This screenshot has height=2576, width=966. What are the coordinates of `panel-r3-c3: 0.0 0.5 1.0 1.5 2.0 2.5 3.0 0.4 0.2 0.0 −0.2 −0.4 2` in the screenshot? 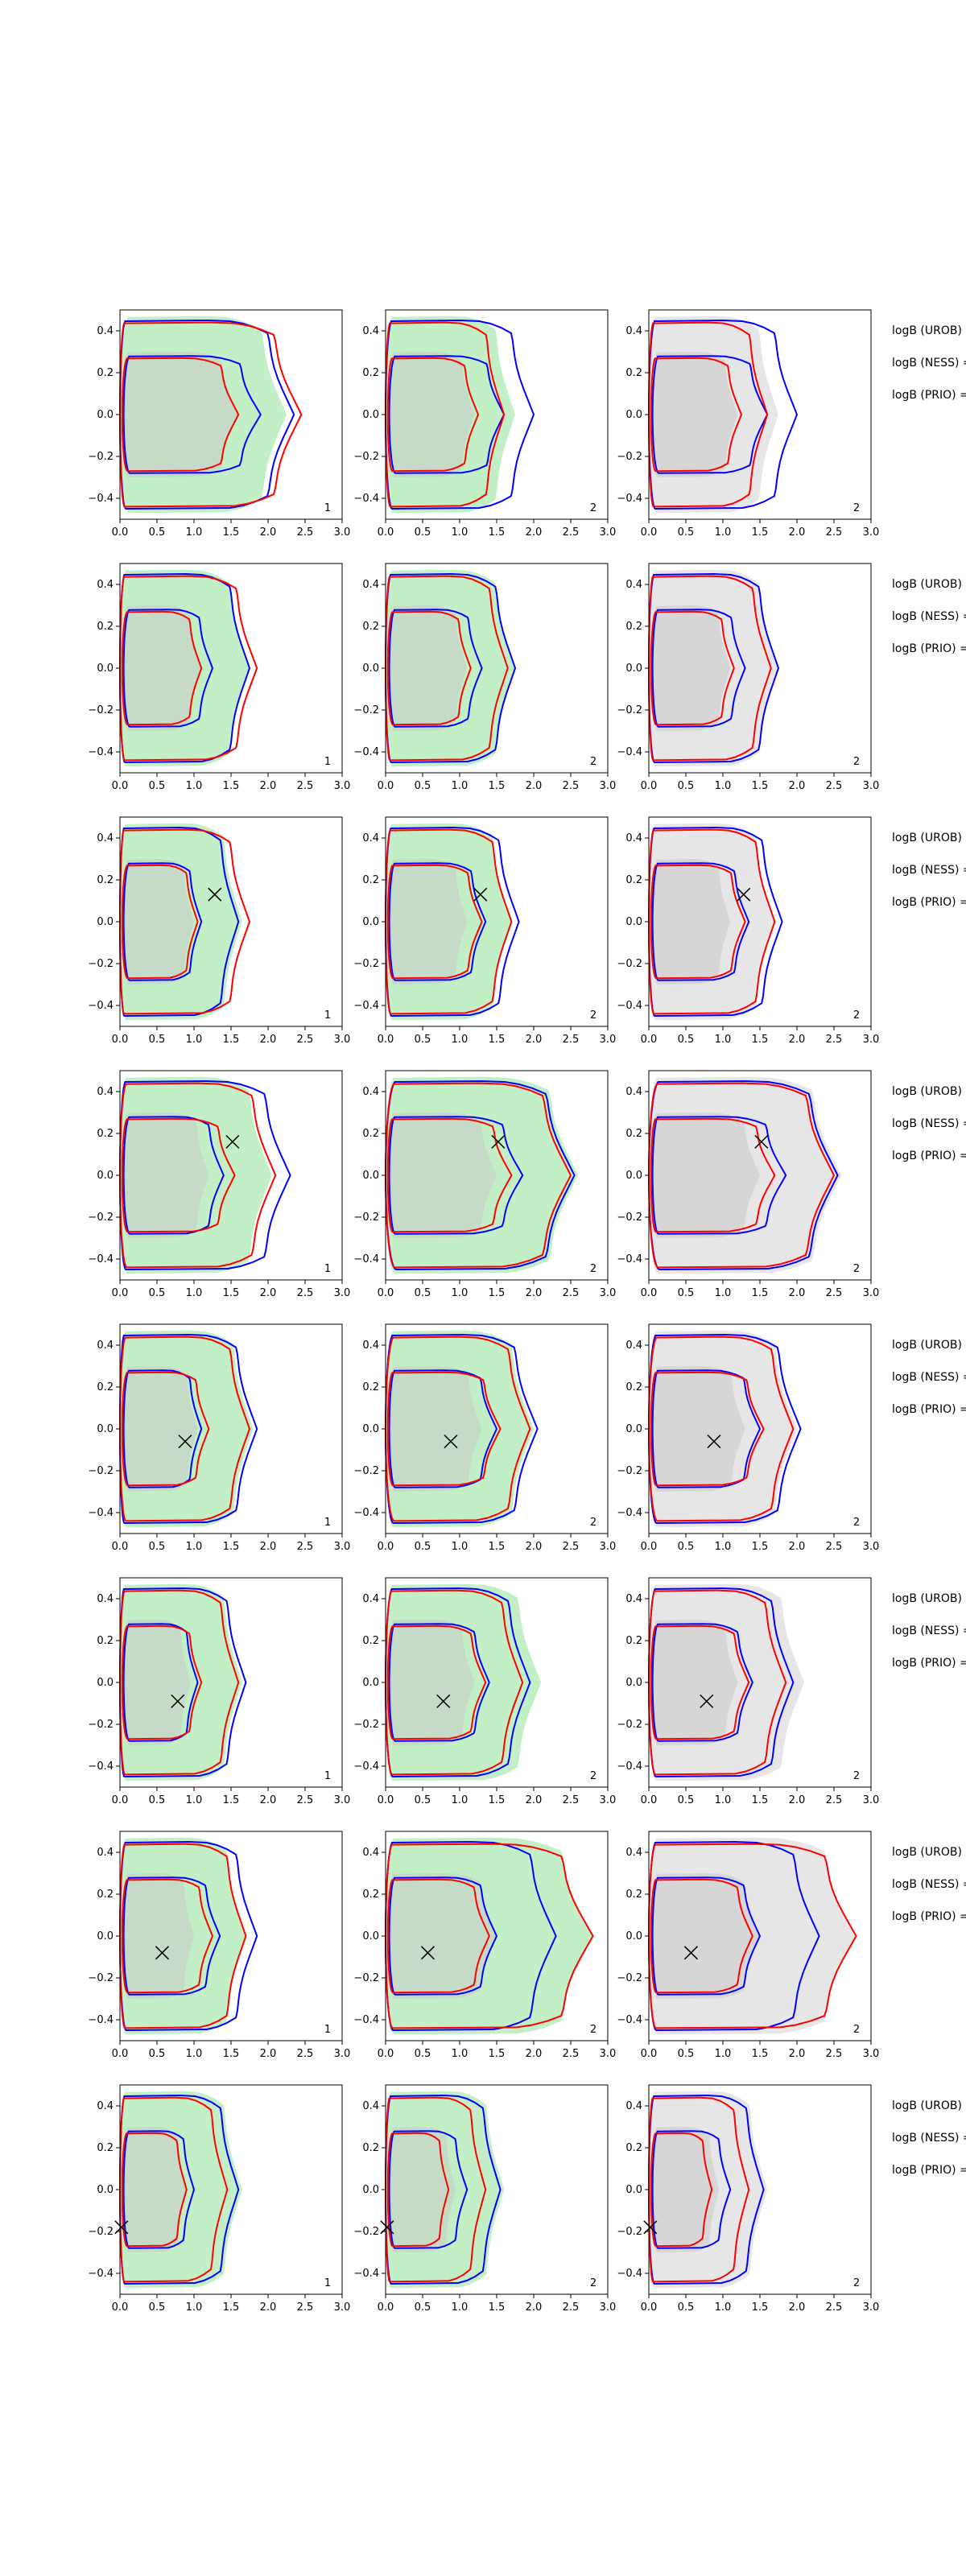 It's located at (748, 931).